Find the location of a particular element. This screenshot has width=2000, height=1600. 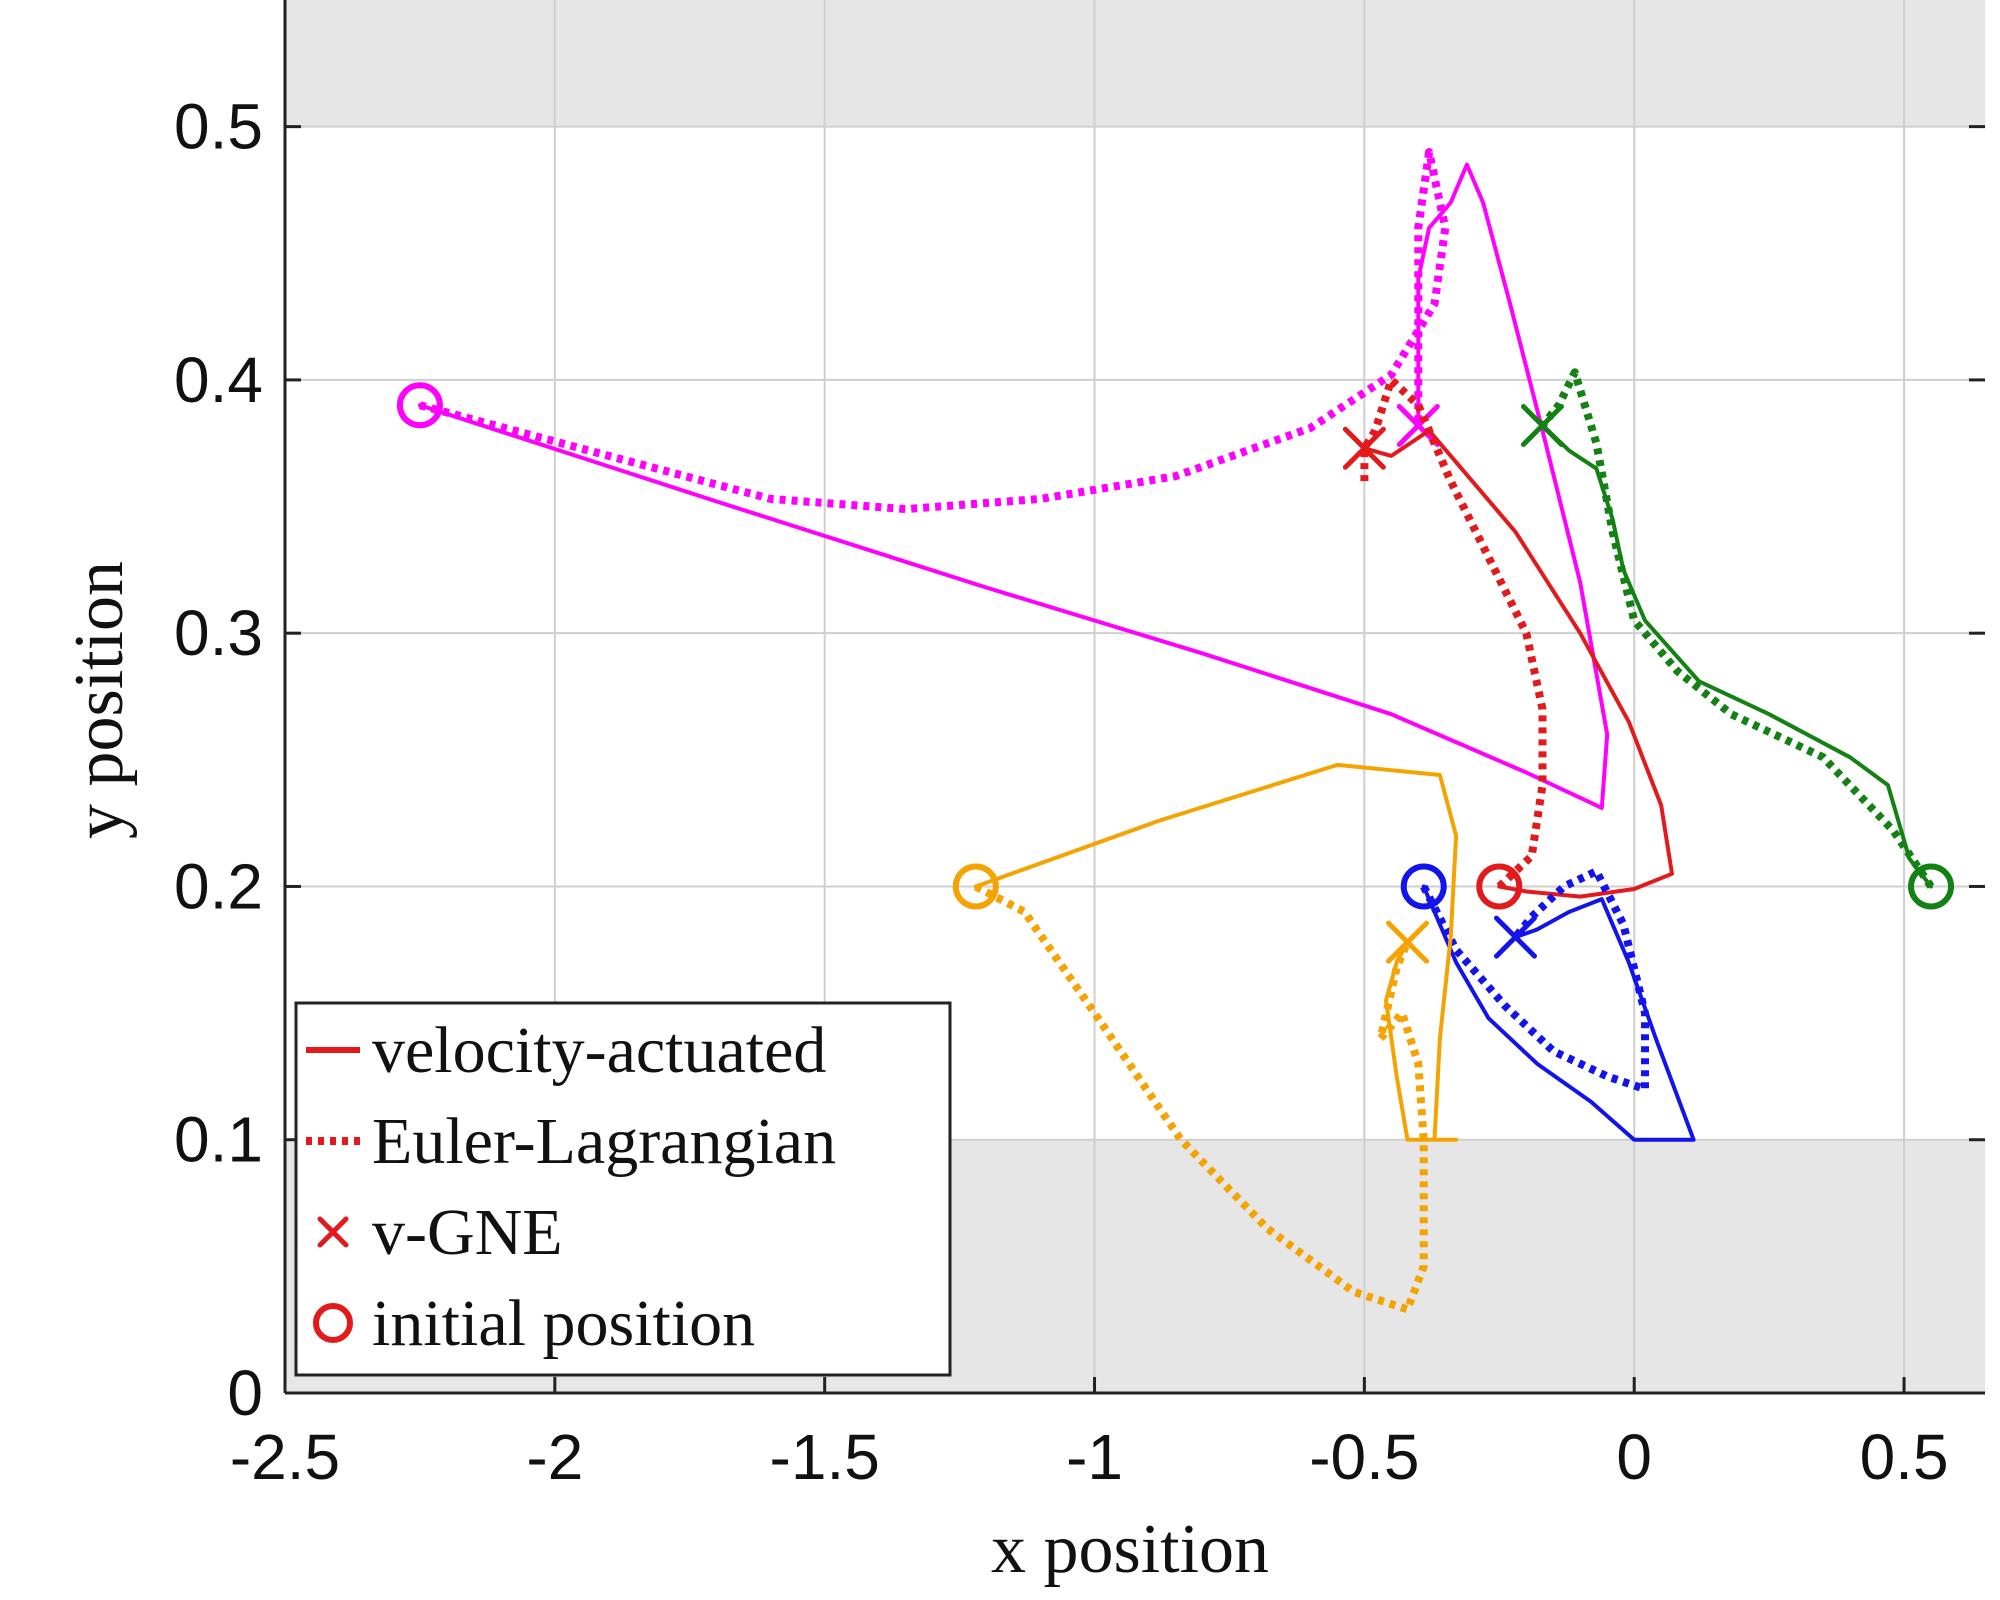

orange-gne-stroke-b is located at coordinates (1408, 942).